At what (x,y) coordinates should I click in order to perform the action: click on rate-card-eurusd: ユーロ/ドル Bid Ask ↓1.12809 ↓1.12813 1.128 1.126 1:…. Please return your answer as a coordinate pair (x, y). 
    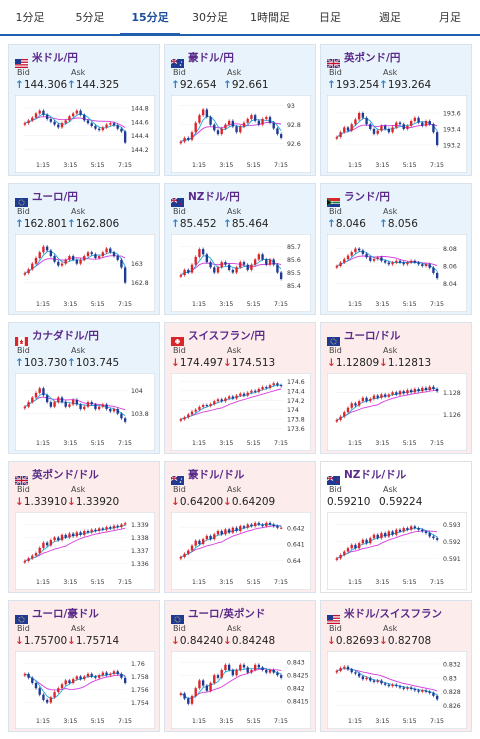
    Looking at the image, I should click on (396, 388).